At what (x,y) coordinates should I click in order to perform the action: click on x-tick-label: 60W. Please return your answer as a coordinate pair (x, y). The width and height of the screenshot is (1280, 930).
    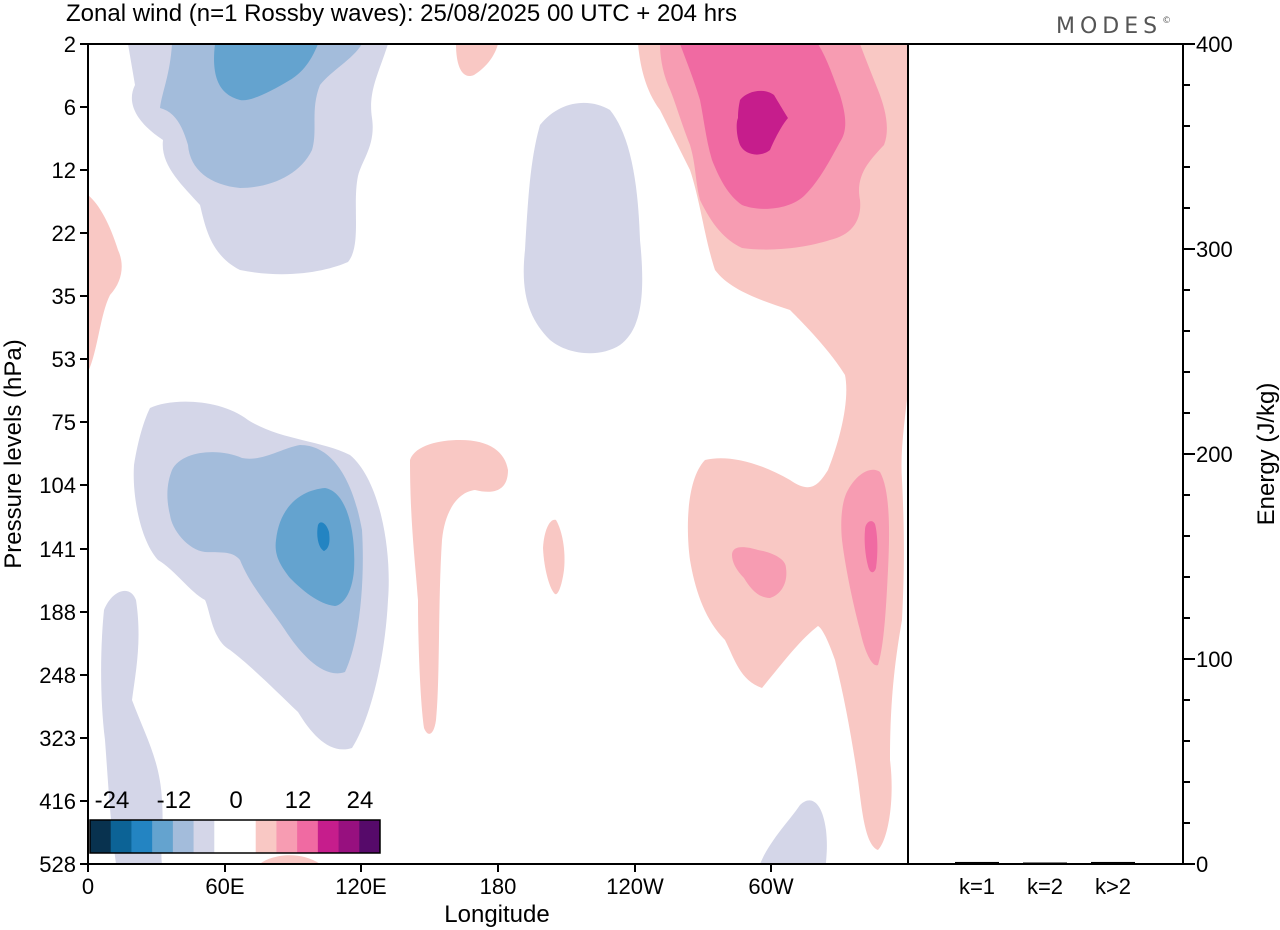
    Looking at the image, I should click on (770, 886).